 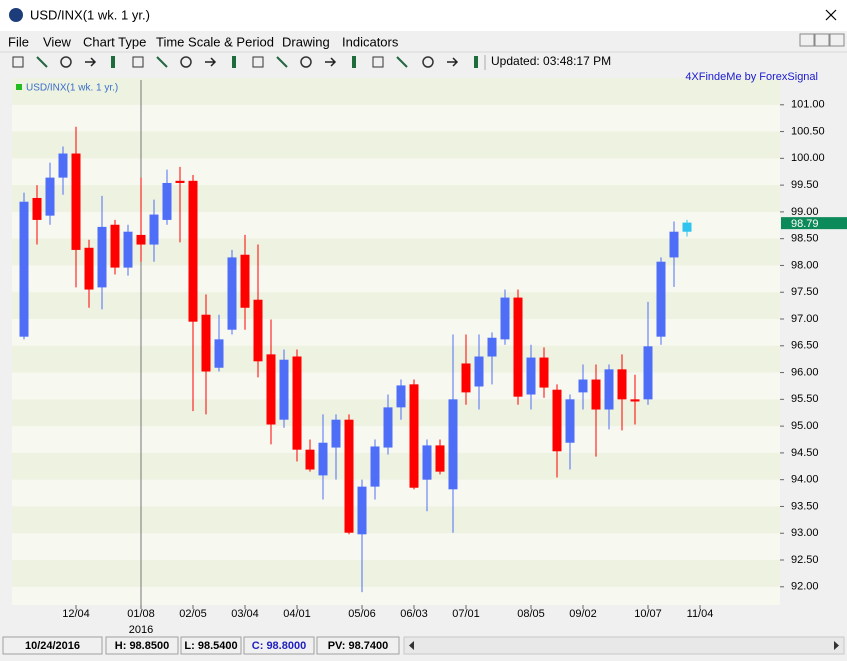 I want to click on y-tick-label: 94.50, so click(x=805, y=453).